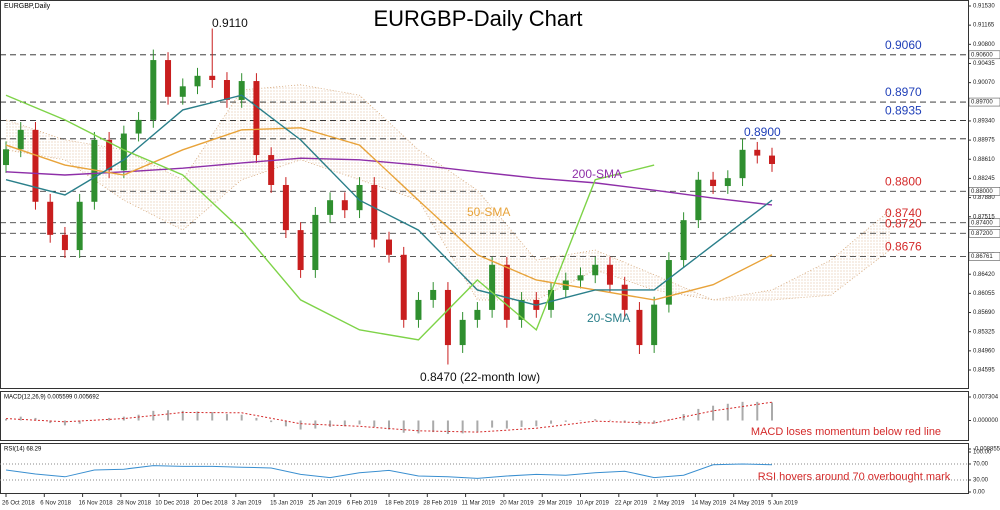 This screenshot has height=510, width=1000. I want to click on x-tick-label: 6 Feb 2019, so click(362, 504).